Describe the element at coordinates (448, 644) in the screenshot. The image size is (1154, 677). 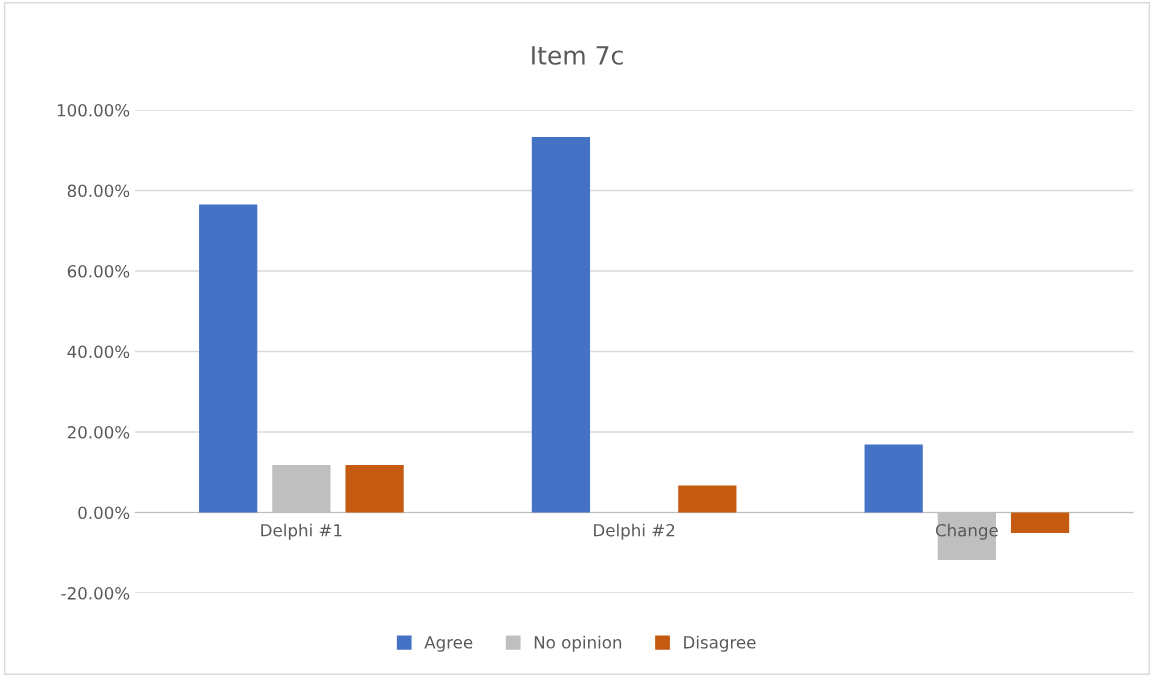
I see `legend-label: Agree` at that location.